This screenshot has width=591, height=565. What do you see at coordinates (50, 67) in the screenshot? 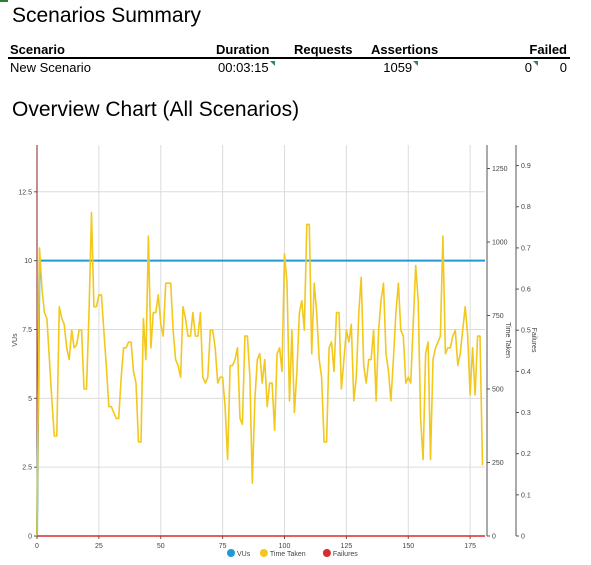
I see `cell-scenario: New Scenario` at bounding box center [50, 67].